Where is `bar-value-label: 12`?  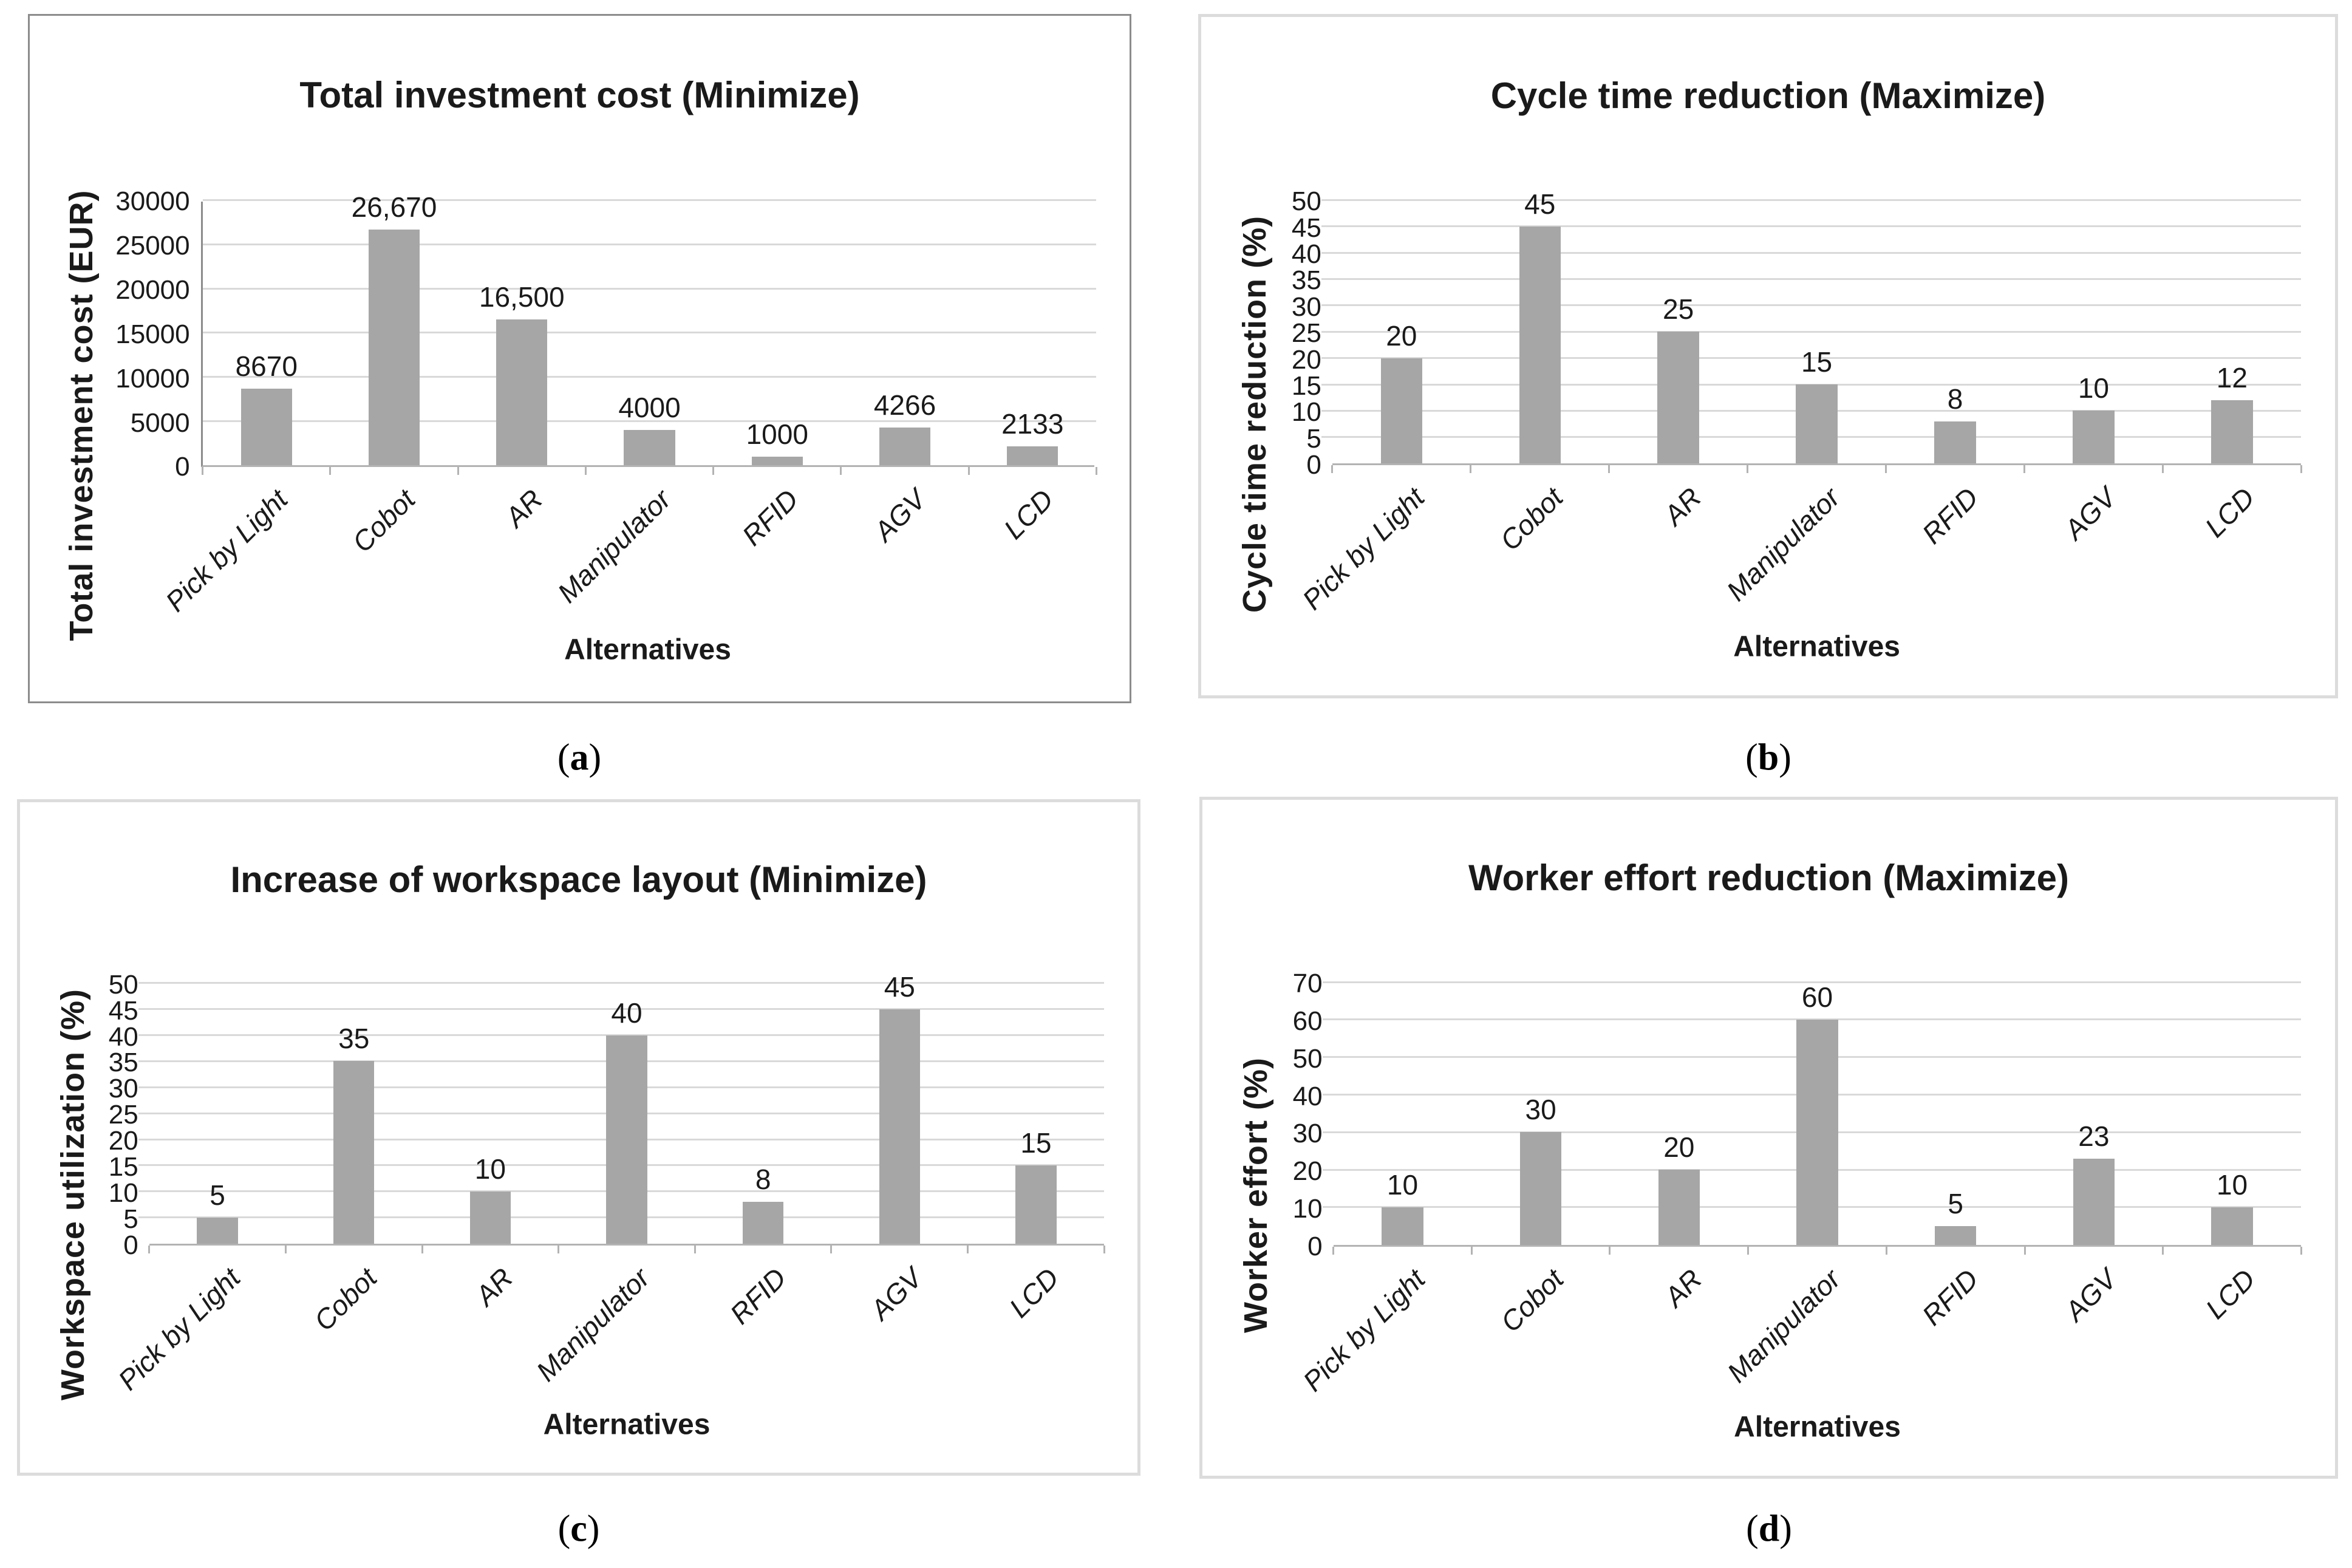
bar-value-label: 12 is located at coordinates (2232, 378).